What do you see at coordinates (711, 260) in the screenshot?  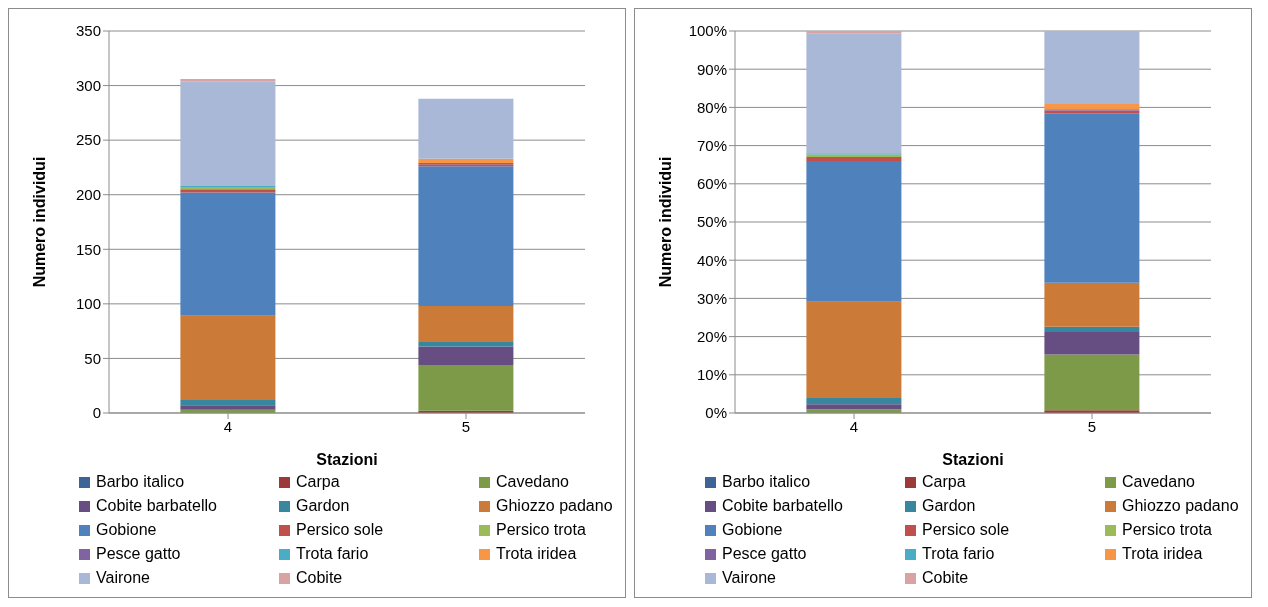 I see `y-tick-label: 40%` at bounding box center [711, 260].